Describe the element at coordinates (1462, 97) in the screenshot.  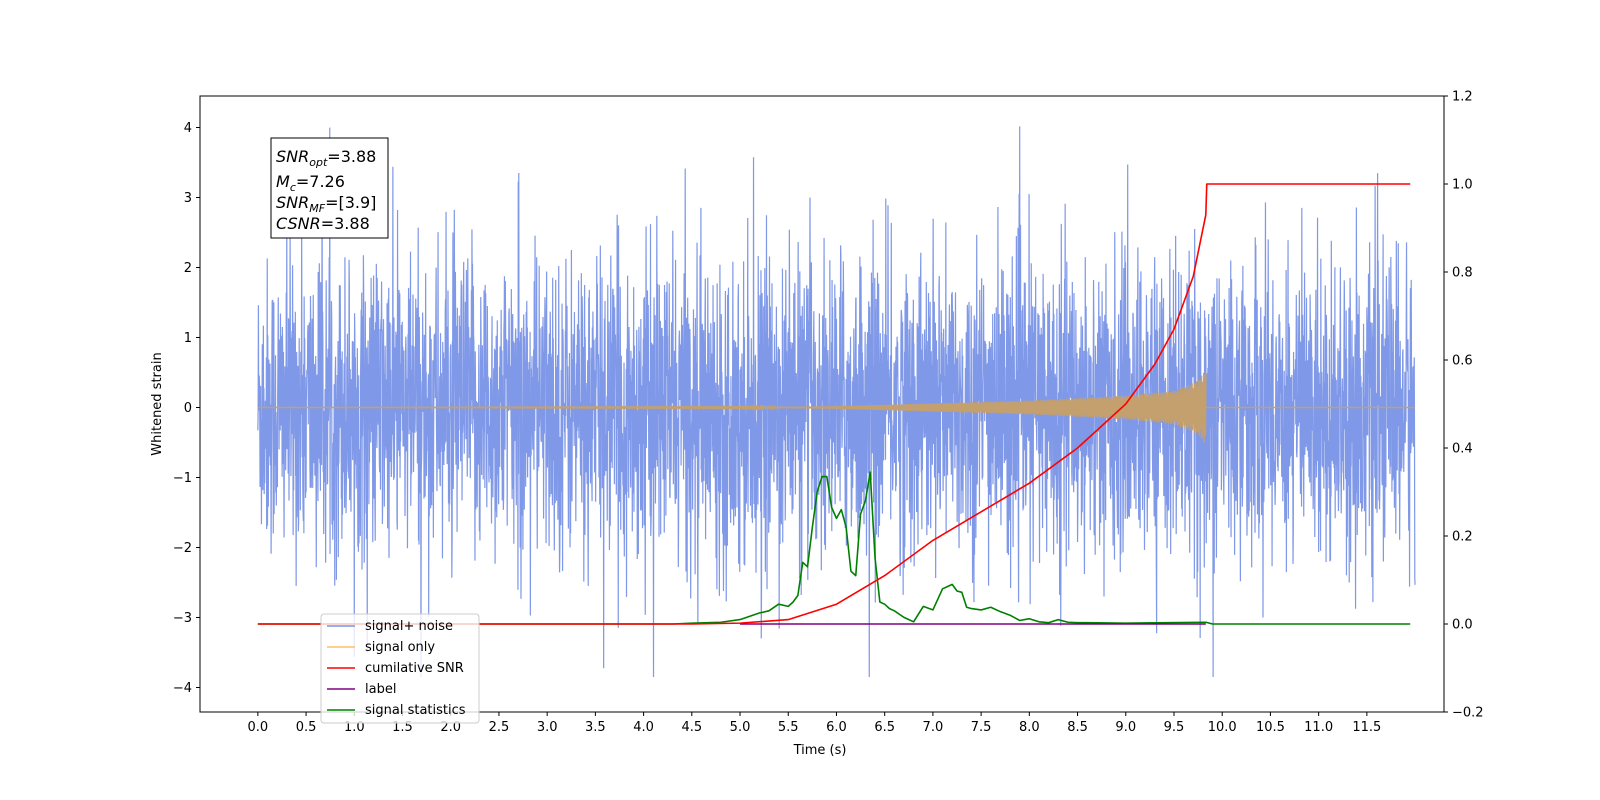
I see `y2-tick-label: 1.2` at that location.